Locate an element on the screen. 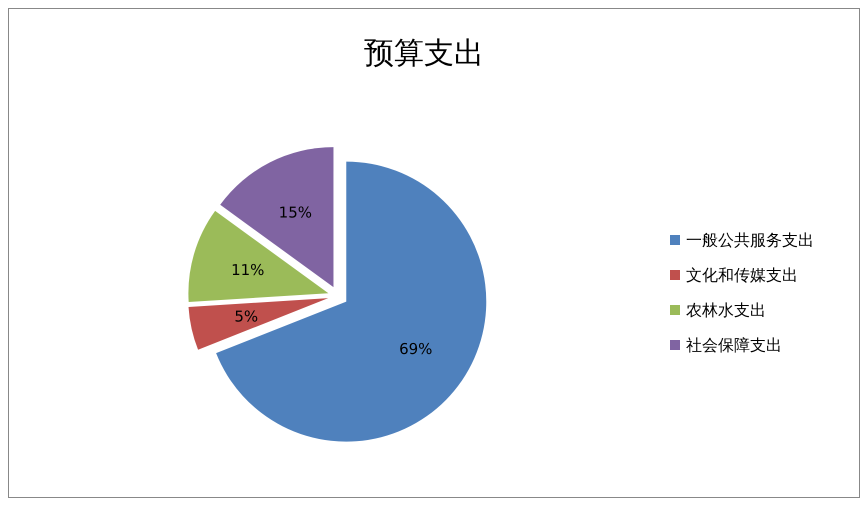 The image size is (868, 506). data-label: 5% is located at coordinates (246, 317).